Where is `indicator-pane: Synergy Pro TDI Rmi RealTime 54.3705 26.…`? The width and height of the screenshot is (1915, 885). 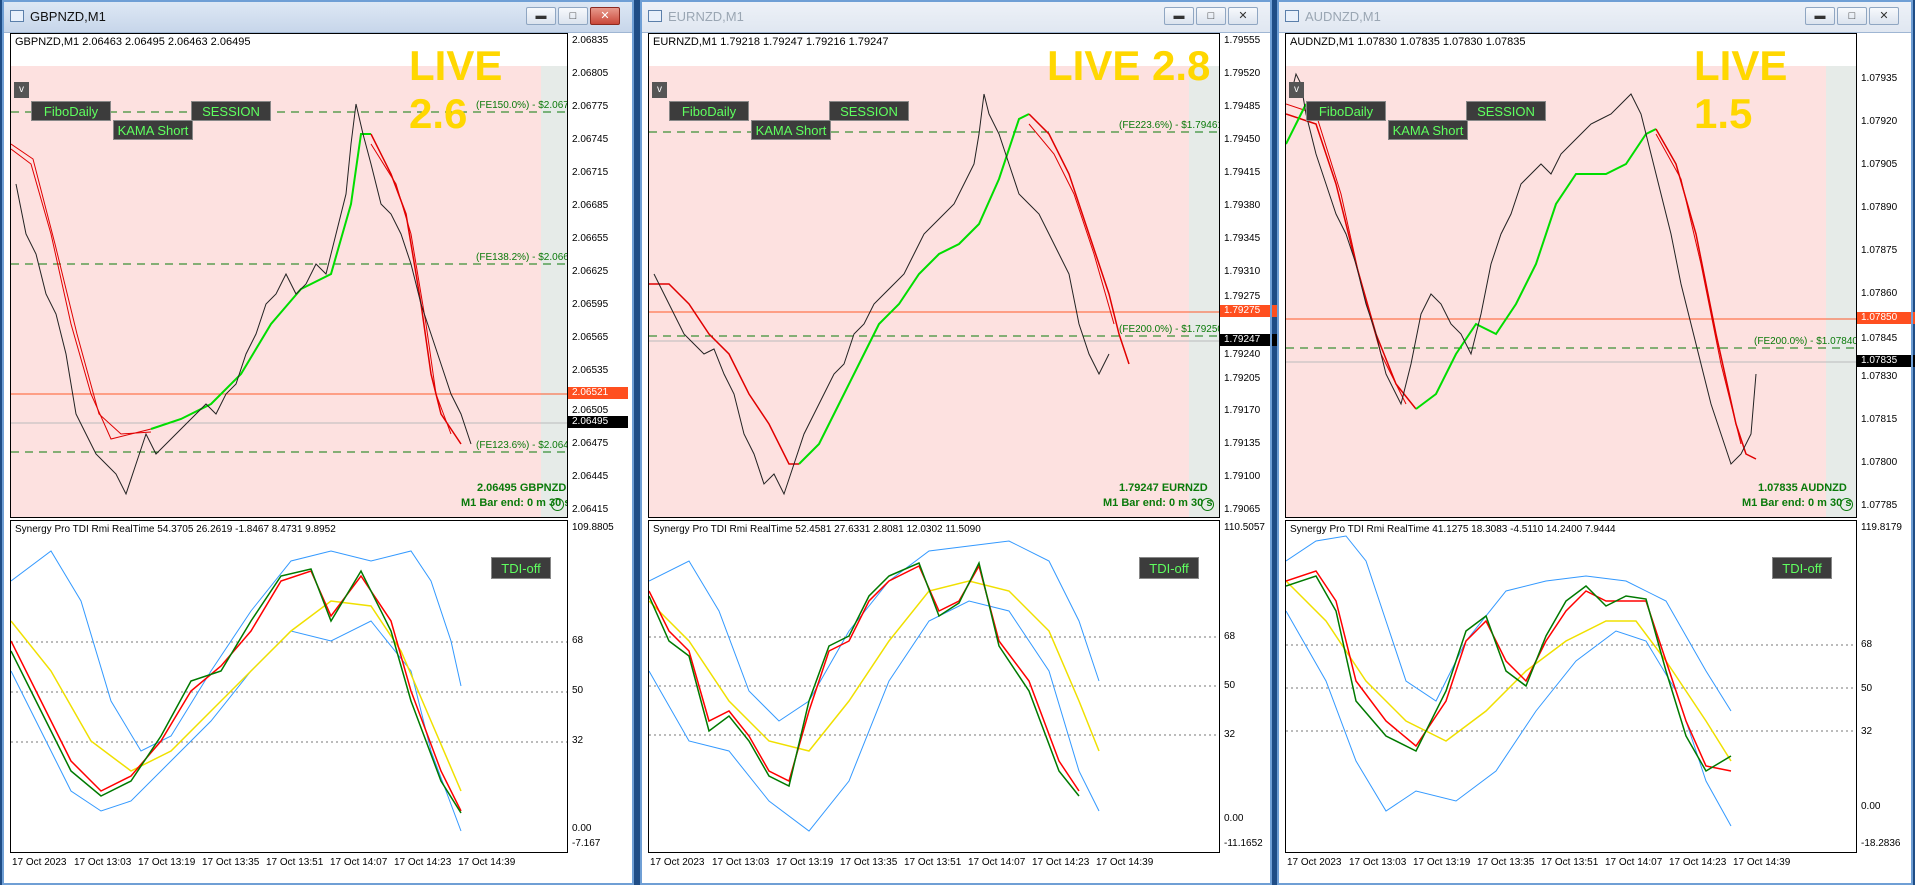
indicator-pane: Synergy Pro TDI Rmi RealTime 54.3705 26.… is located at coordinates (289, 686).